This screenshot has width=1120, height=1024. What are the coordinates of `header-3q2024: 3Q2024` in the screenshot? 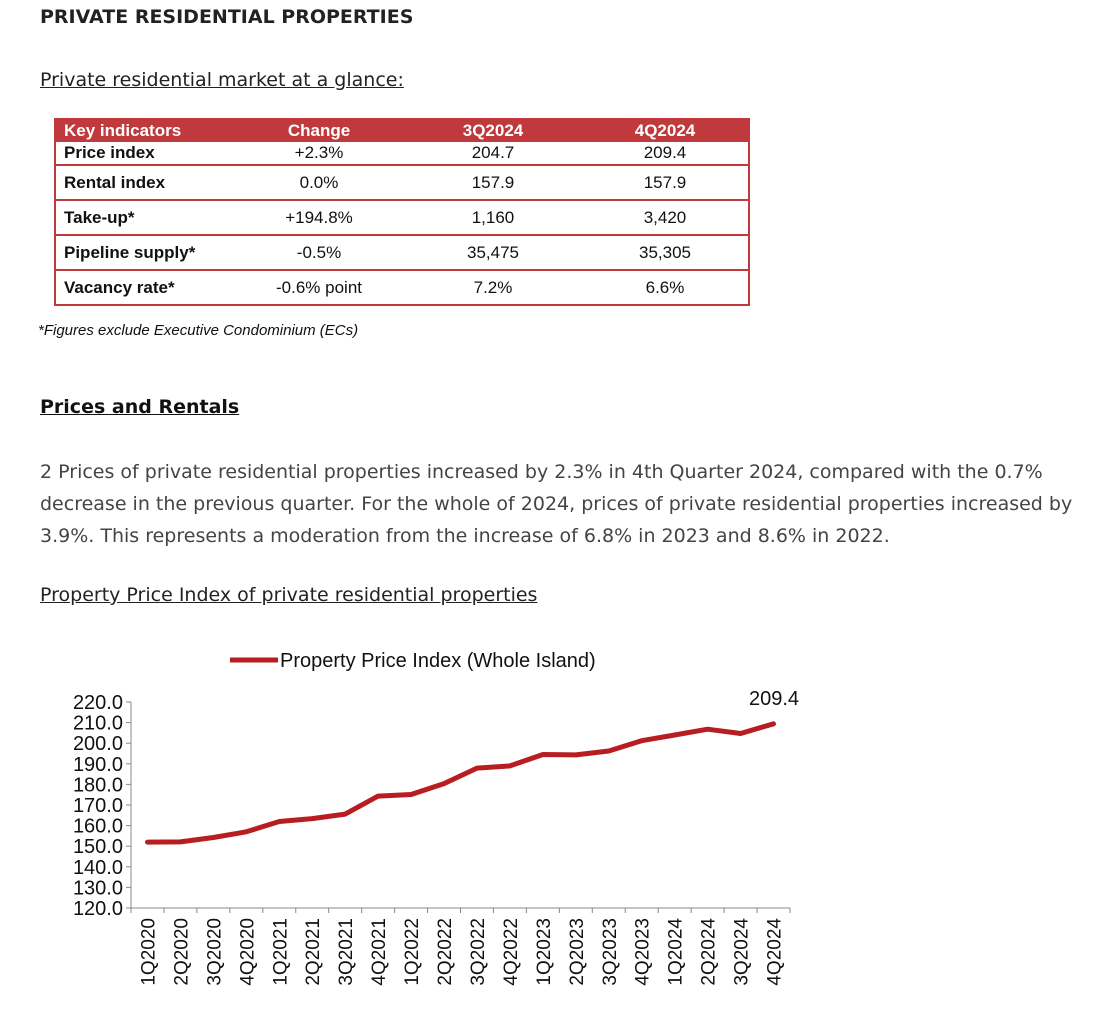 It's located at (493, 130).